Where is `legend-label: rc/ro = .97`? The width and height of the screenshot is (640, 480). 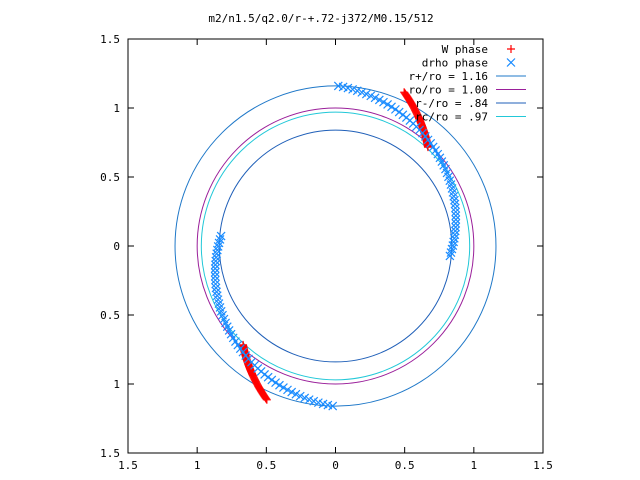 legend-label: rc/ro = .97 is located at coordinates (451, 117).